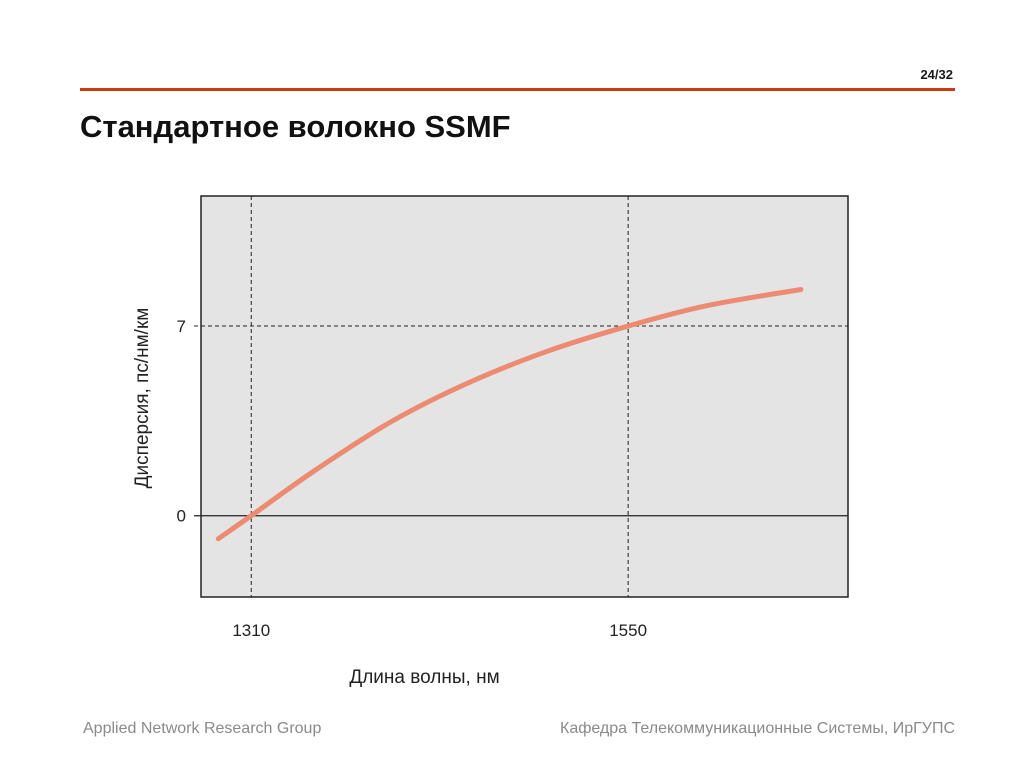  What do you see at coordinates (181, 516) in the screenshot?
I see `y-tick-label: 0` at bounding box center [181, 516].